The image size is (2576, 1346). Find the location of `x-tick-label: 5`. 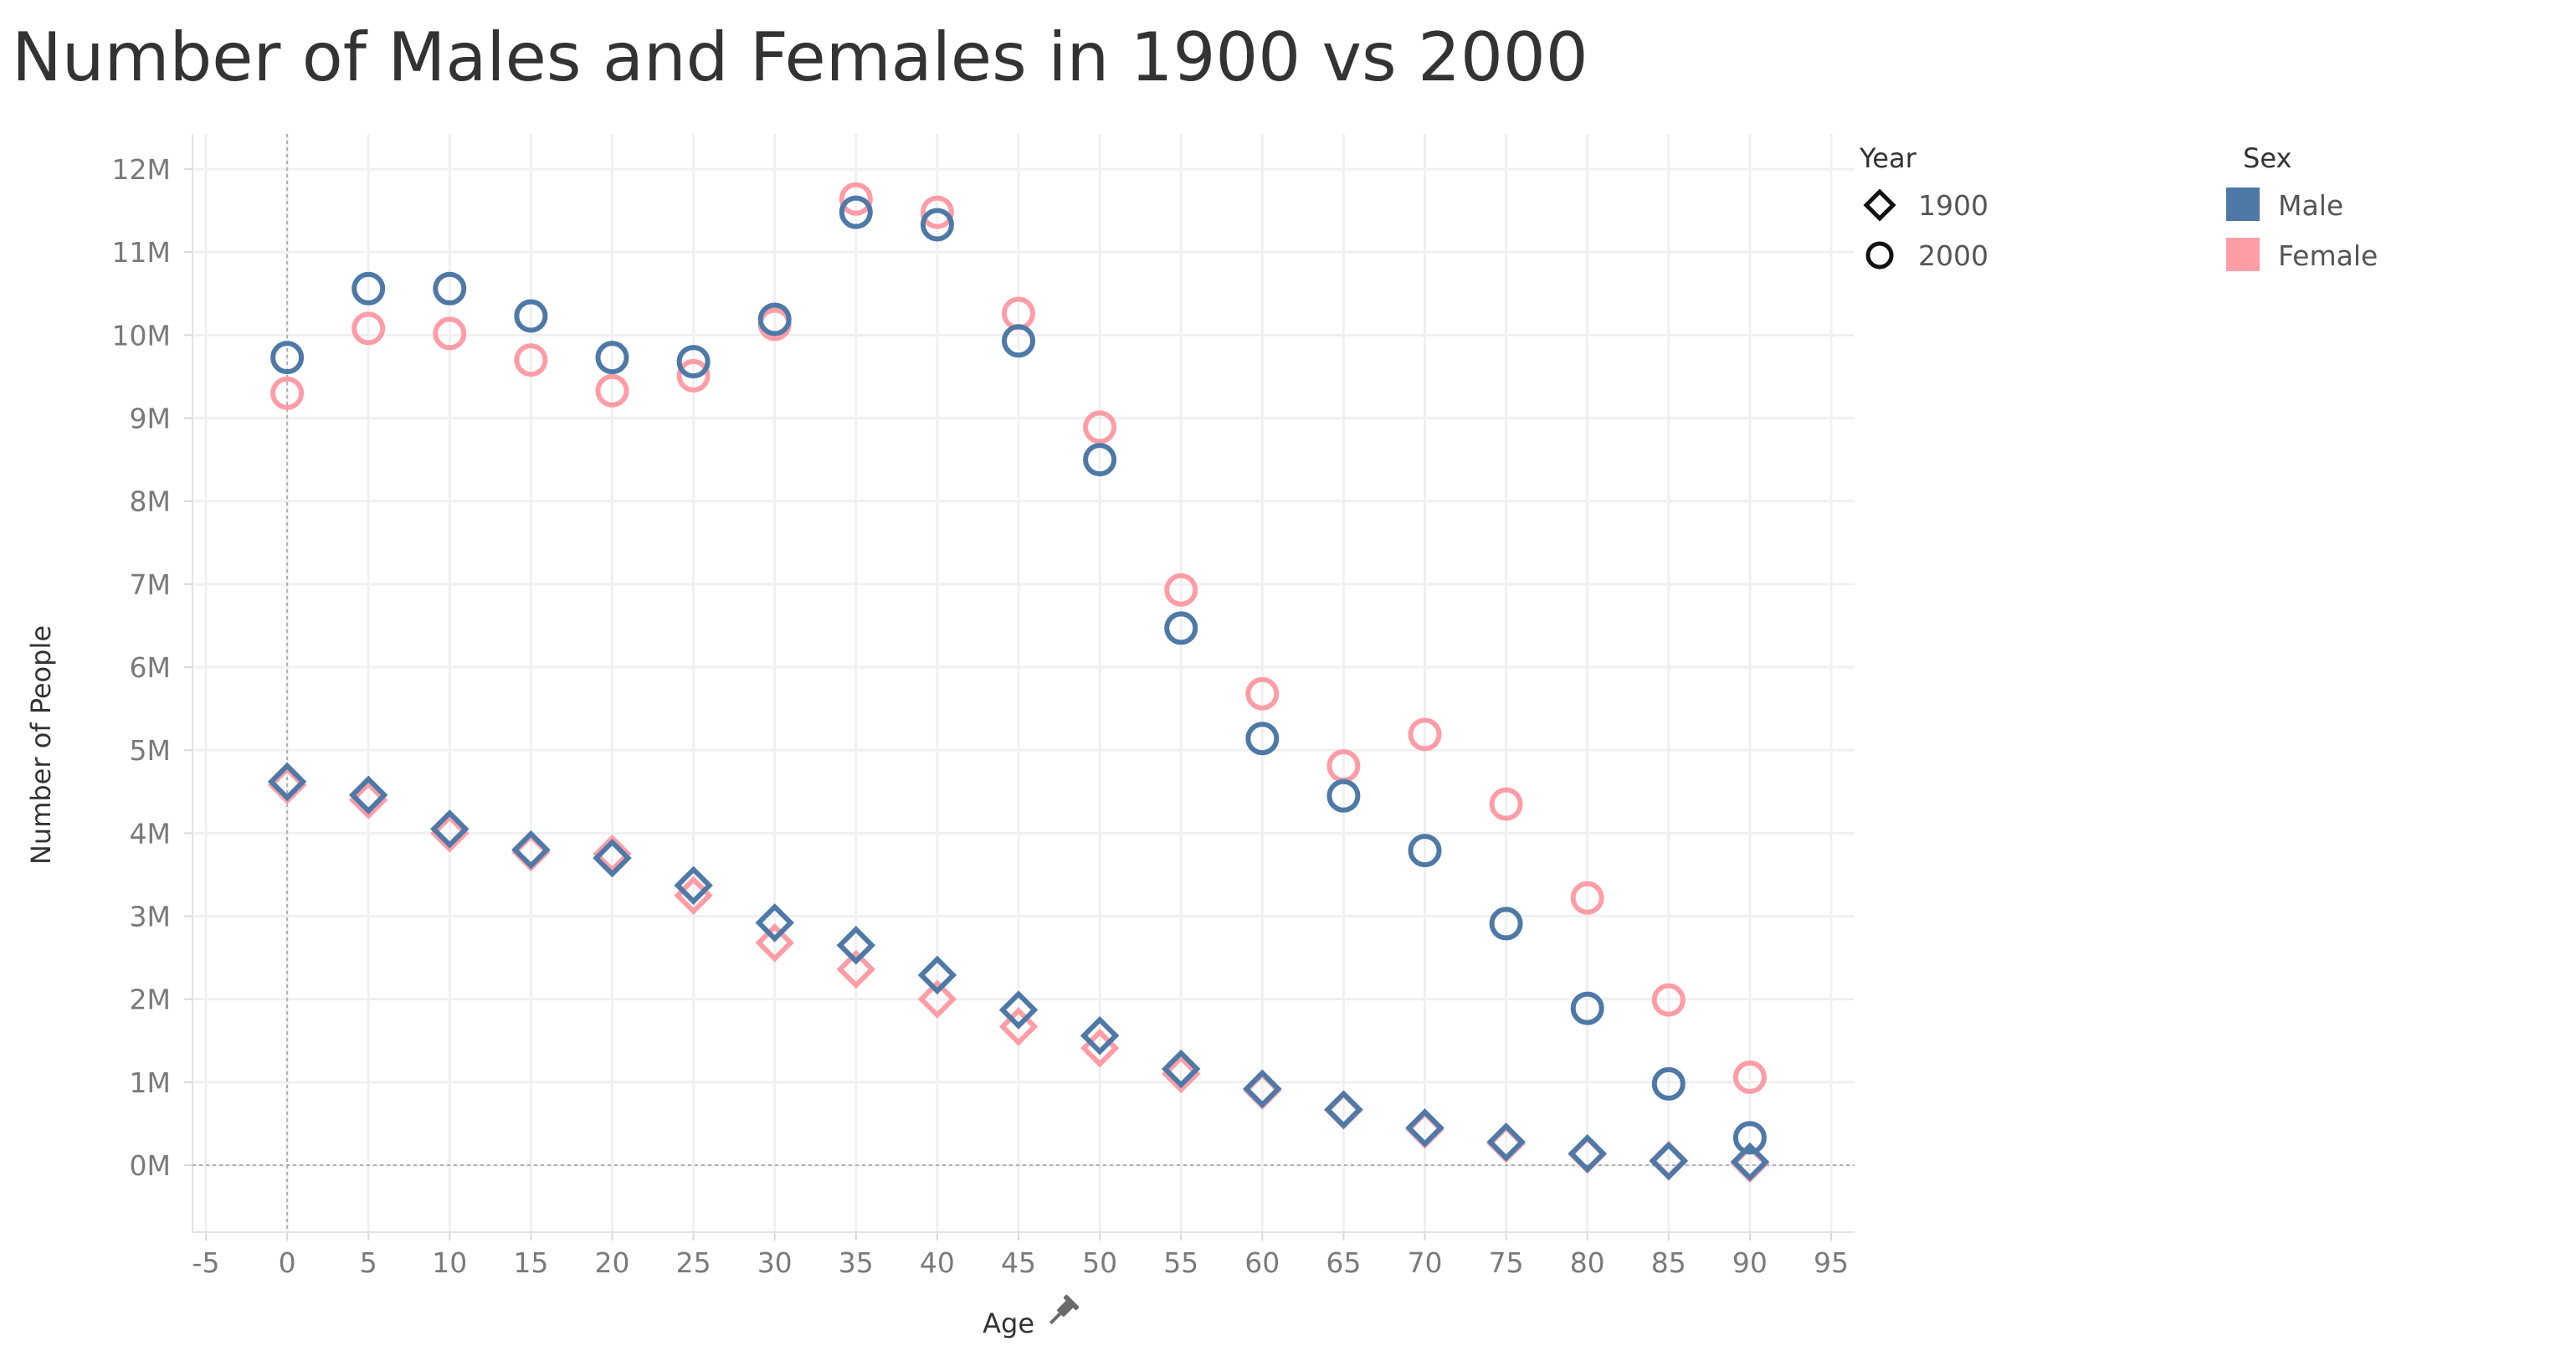

x-tick-label: 5 is located at coordinates (368, 1262).